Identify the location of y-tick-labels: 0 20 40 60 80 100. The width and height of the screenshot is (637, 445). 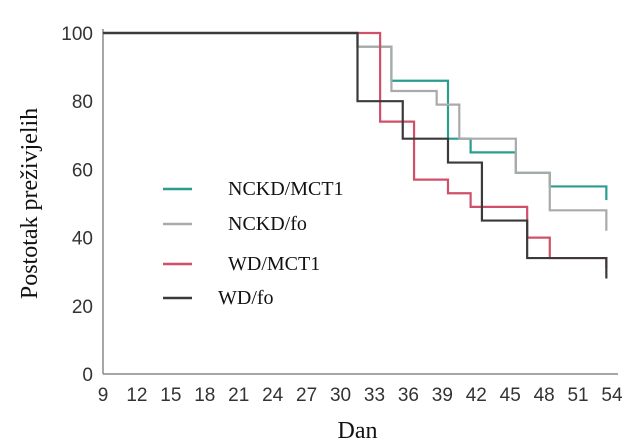
(77, 205).